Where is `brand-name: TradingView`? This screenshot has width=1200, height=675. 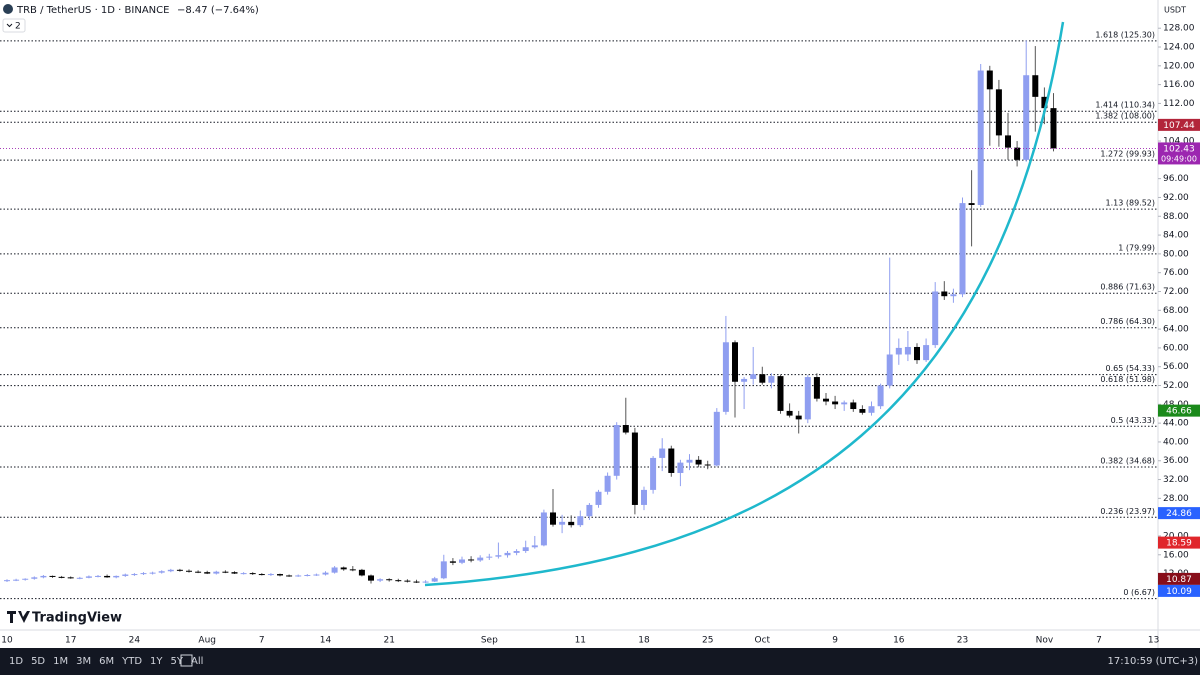
brand-name: TradingView is located at coordinates (77, 618).